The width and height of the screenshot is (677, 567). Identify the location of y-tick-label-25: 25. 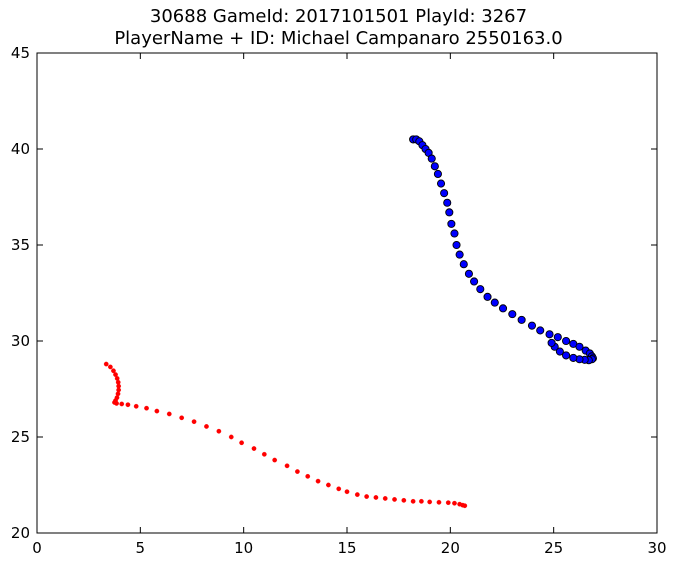
(20, 437).